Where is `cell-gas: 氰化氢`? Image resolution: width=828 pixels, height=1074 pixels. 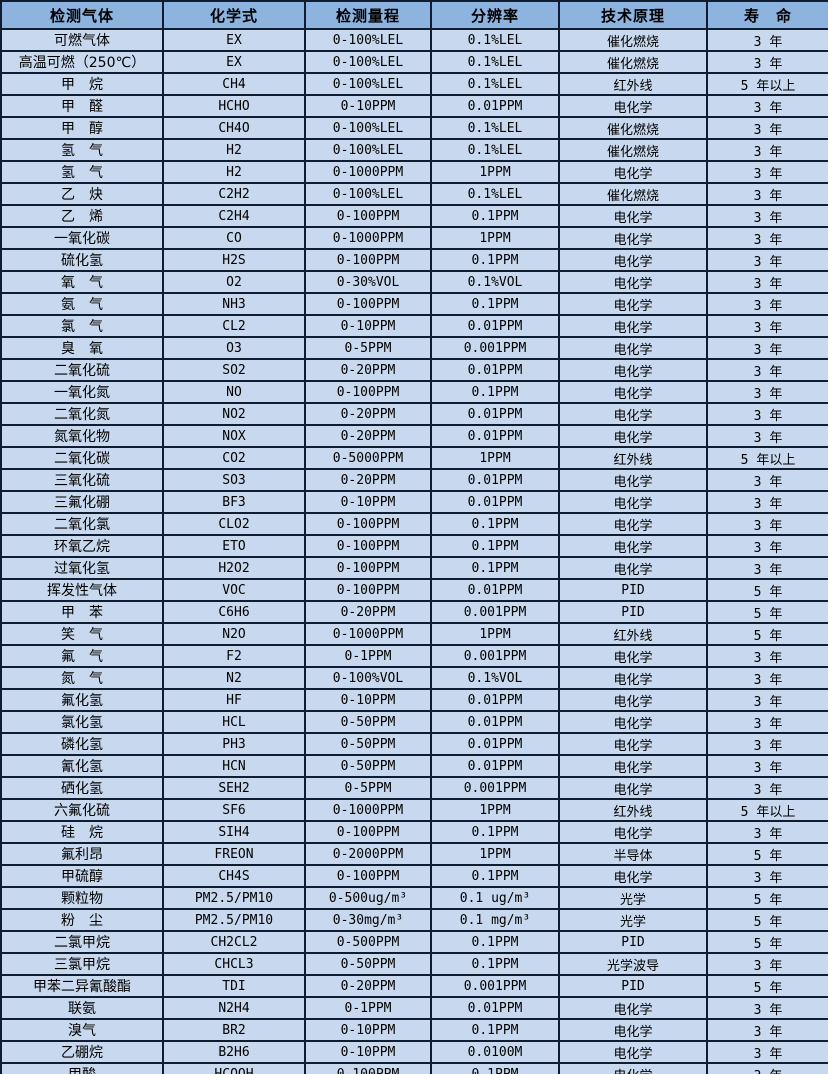 cell-gas: 氰化氢 is located at coordinates (82, 766).